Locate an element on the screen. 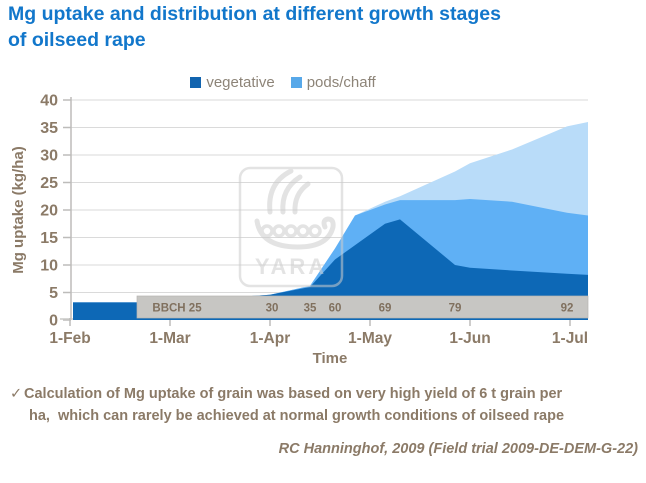 Image resolution: width=646 pixels, height=483 pixels. x-tick-label: 1-May is located at coordinates (370, 338).